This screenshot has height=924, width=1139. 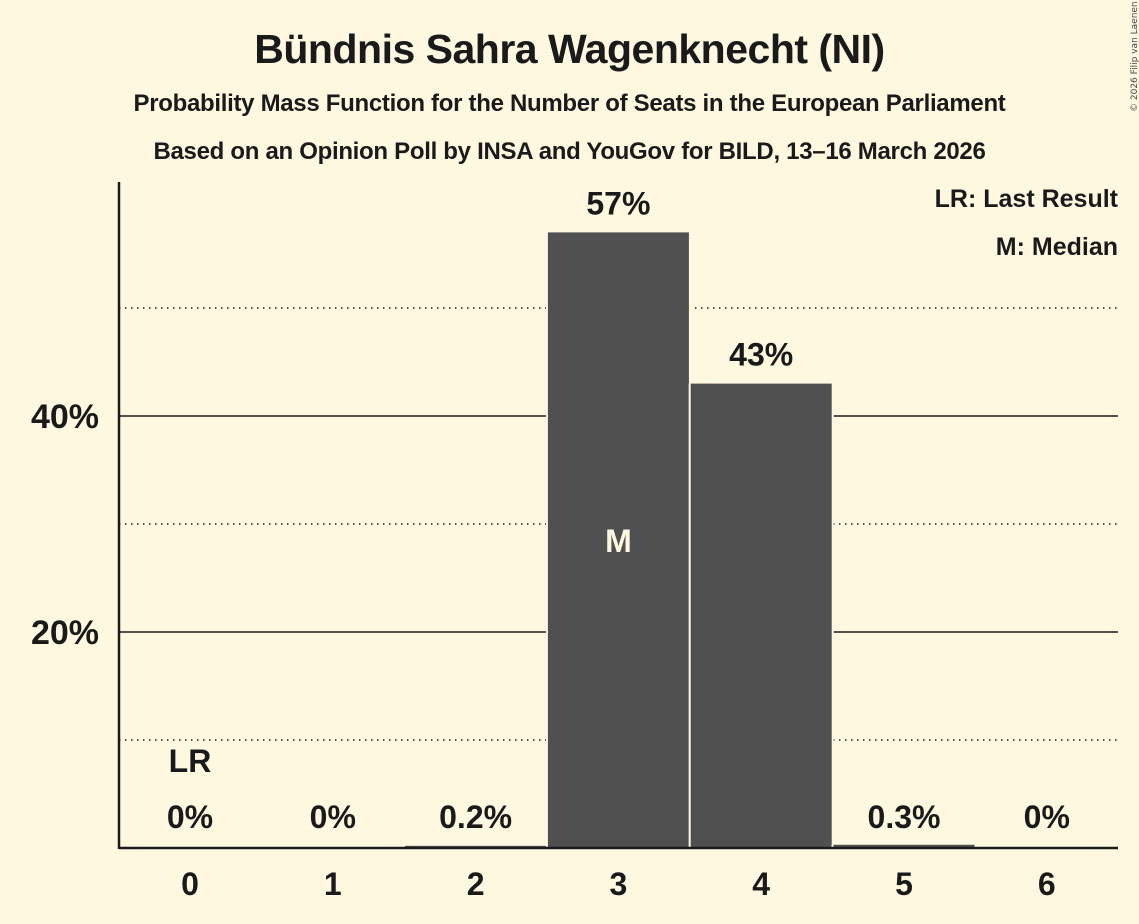 I want to click on bar-value-label: 43%, so click(x=761, y=355).